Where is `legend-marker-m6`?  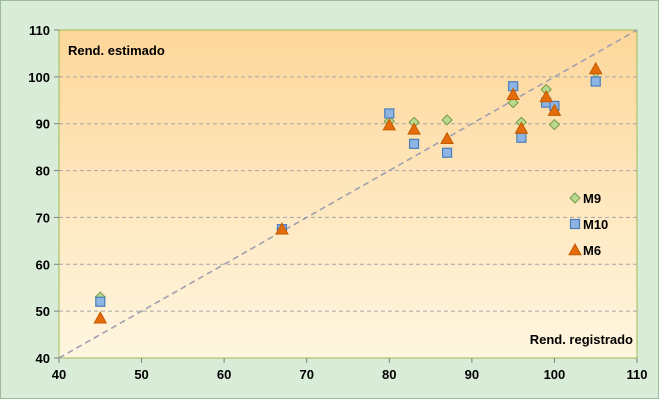 legend-marker-m6 is located at coordinates (575, 249).